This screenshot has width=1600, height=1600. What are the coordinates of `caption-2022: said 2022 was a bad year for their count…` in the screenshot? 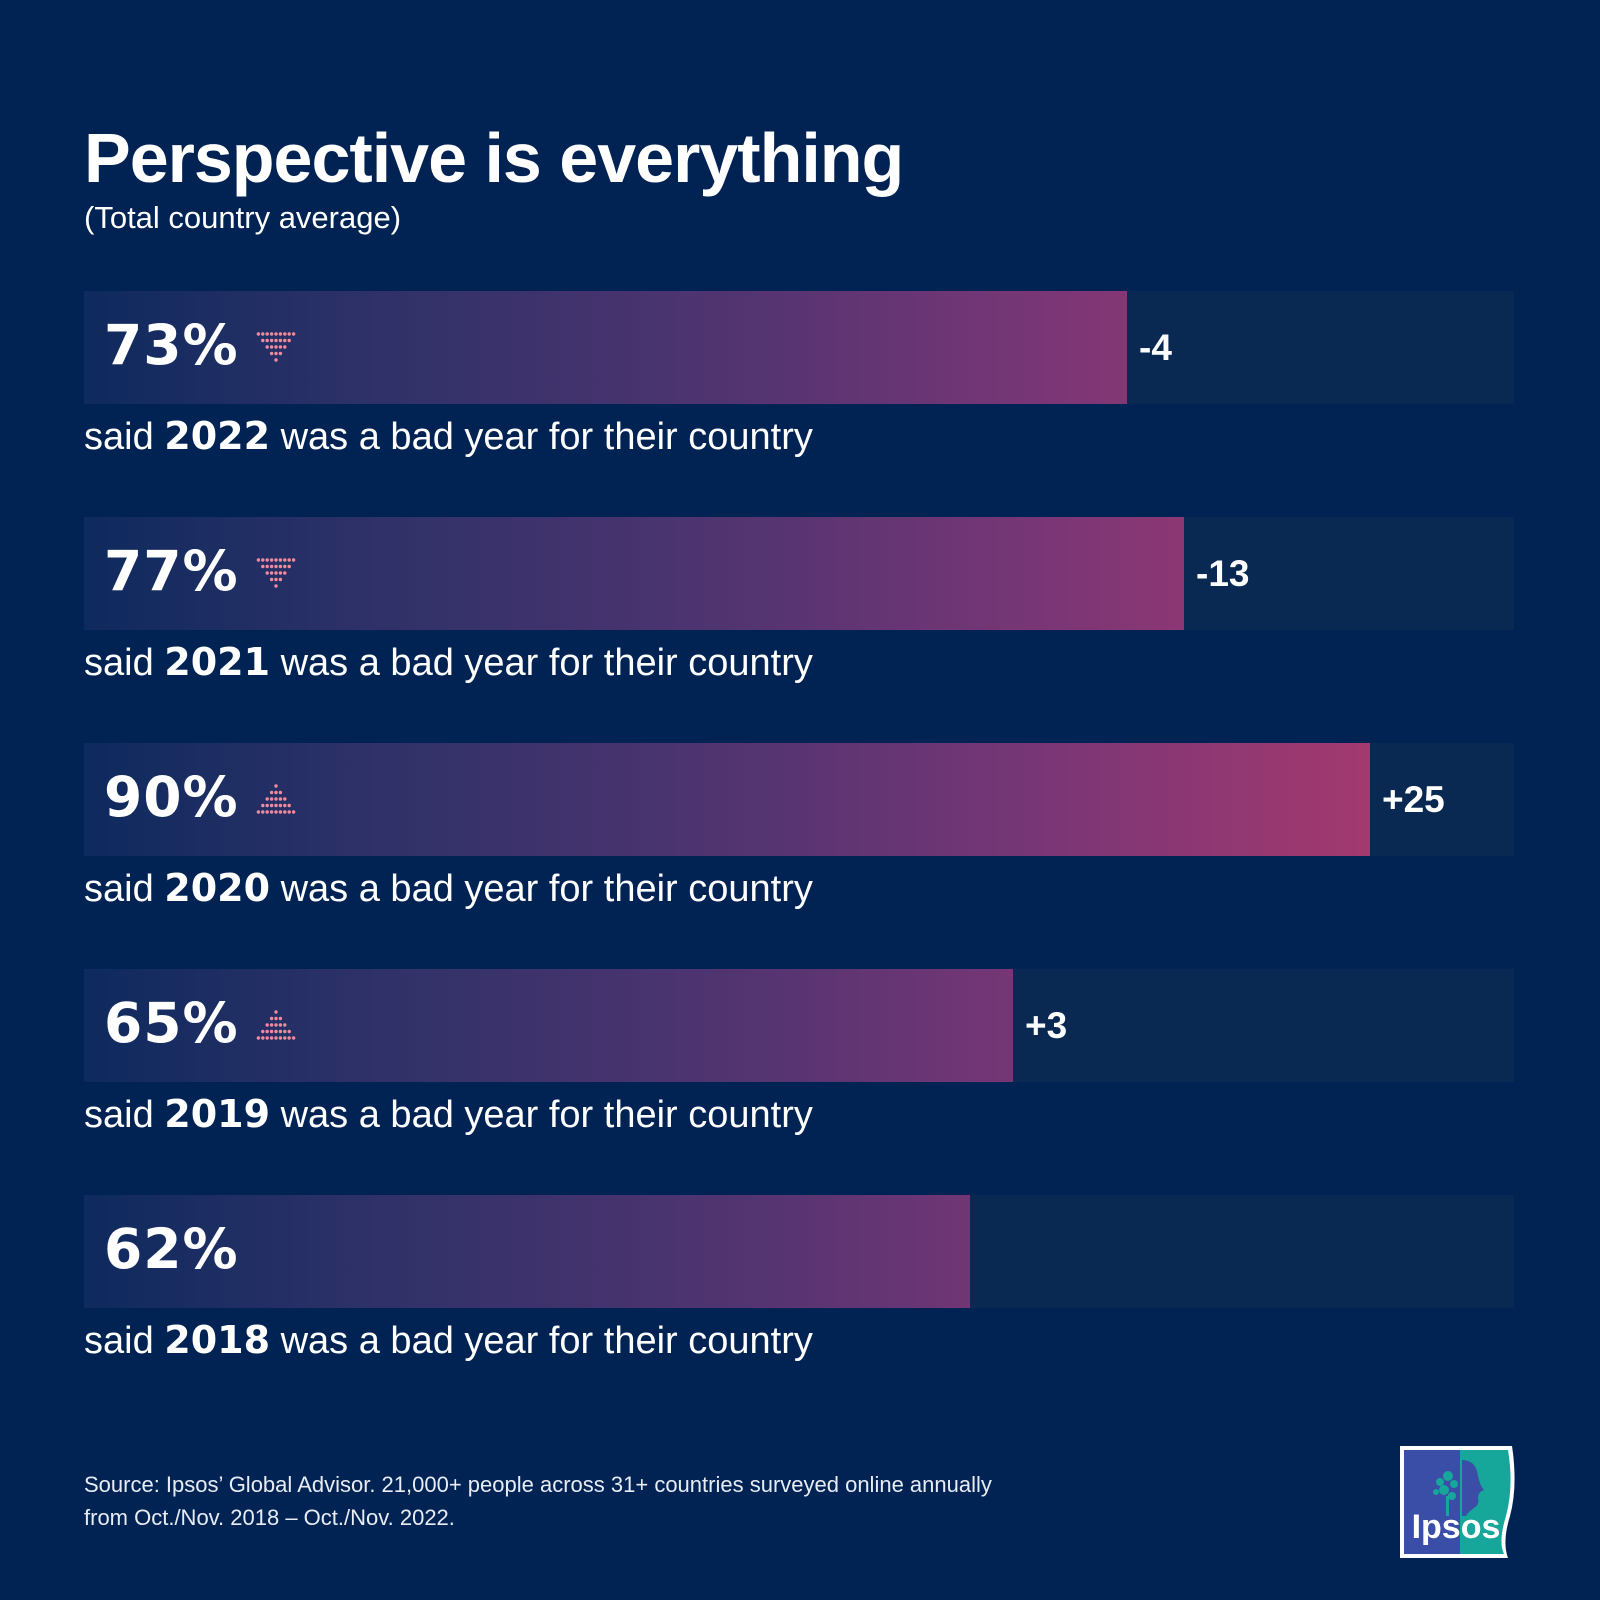 It's located at (448, 436).